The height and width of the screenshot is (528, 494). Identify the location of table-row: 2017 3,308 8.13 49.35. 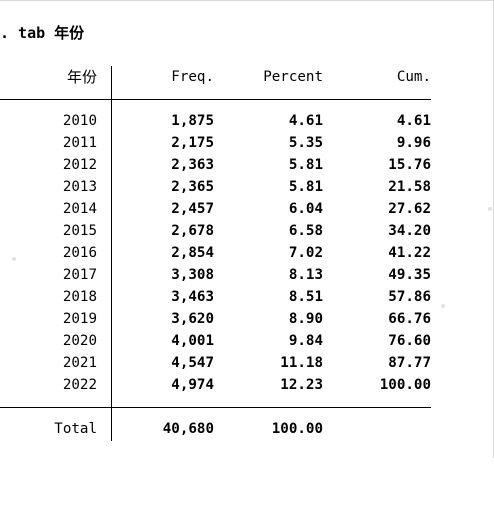
(247, 275).